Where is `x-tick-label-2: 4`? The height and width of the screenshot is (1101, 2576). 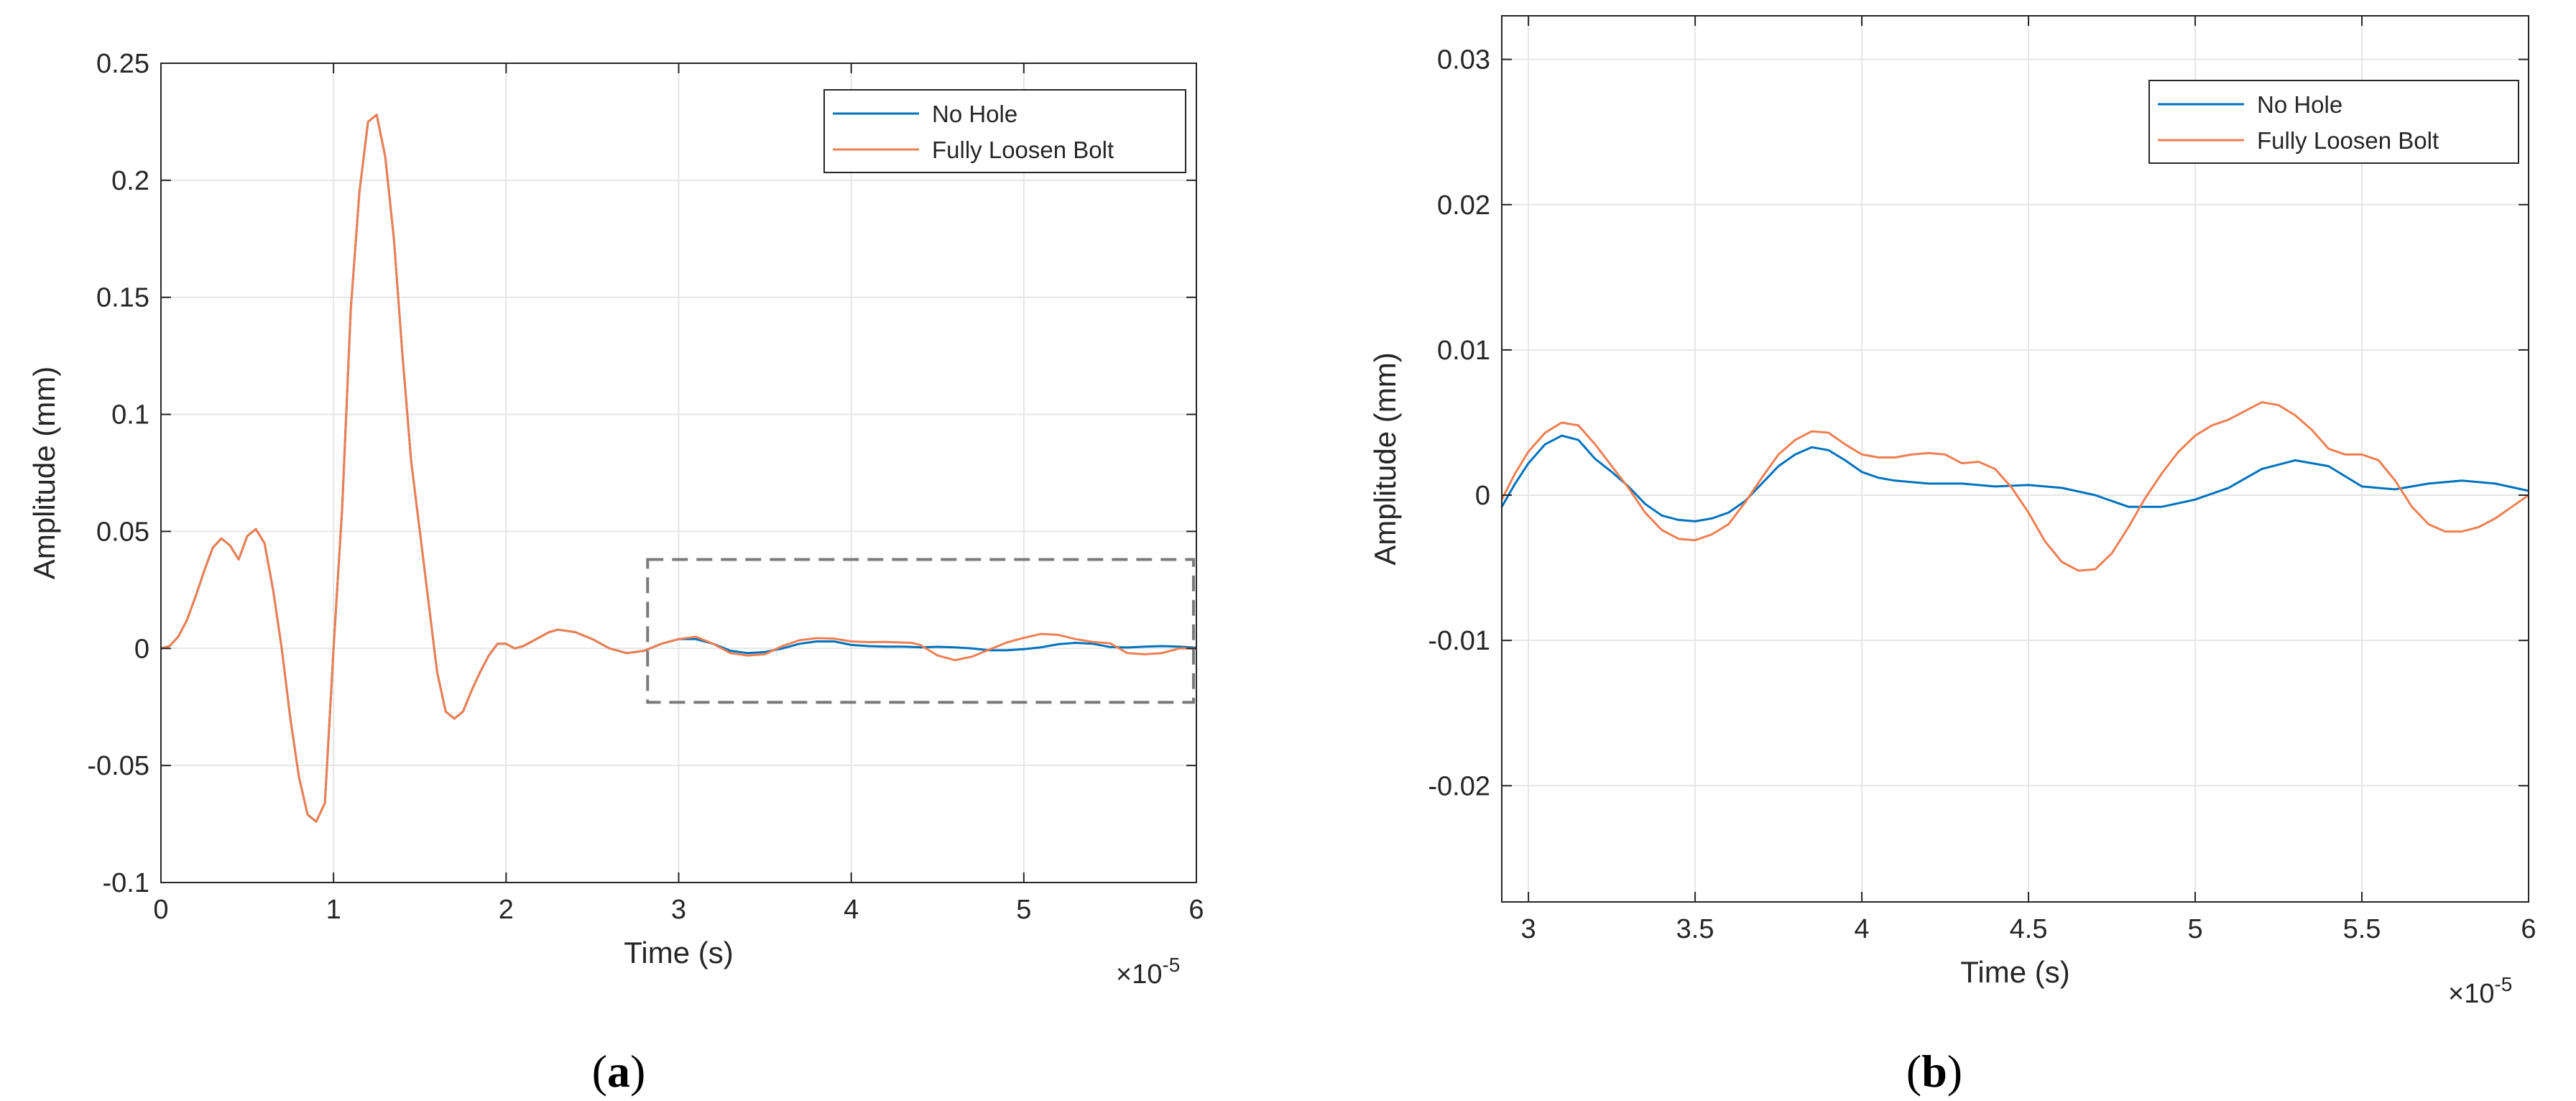 x-tick-label-2: 4 is located at coordinates (1862, 929).